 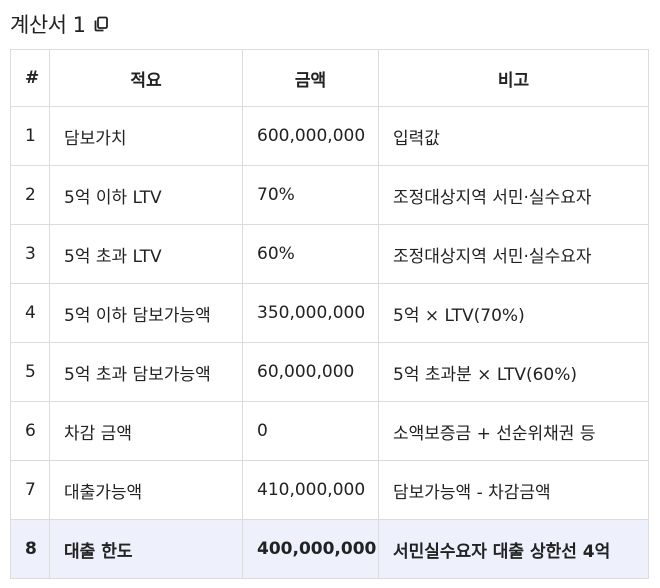 I want to click on column-header-amount: 금액, so click(x=310, y=78).